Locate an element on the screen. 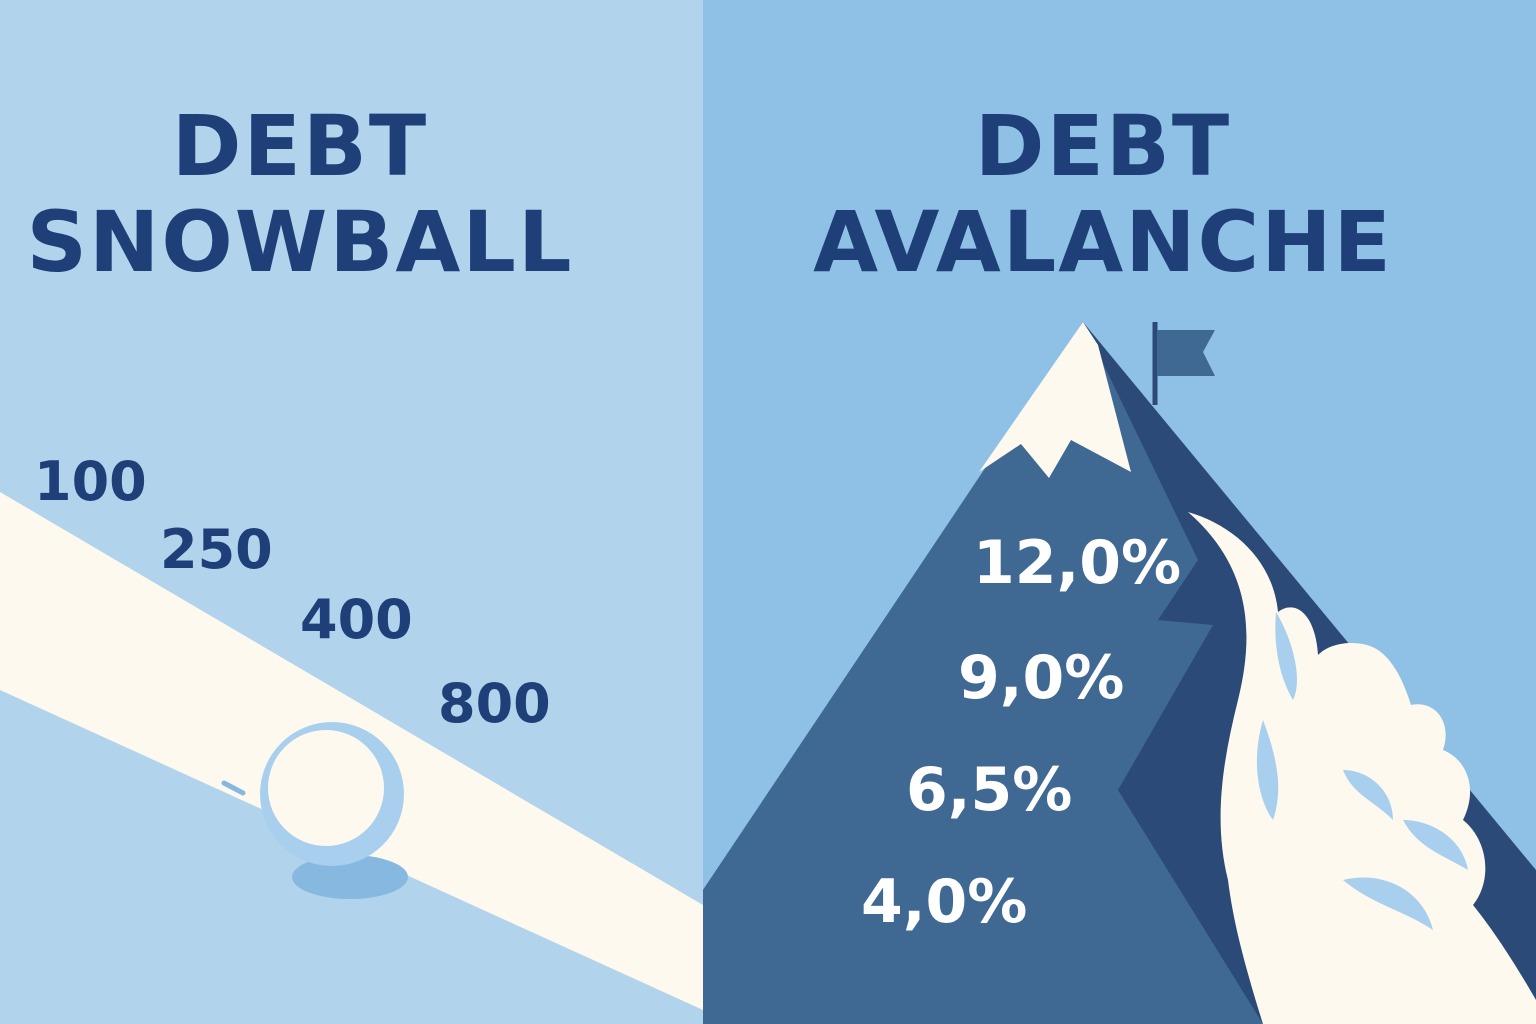 Image resolution: width=1536 pixels, height=1024 pixels. snowball-title-line1: DEBT is located at coordinates (300, 146).